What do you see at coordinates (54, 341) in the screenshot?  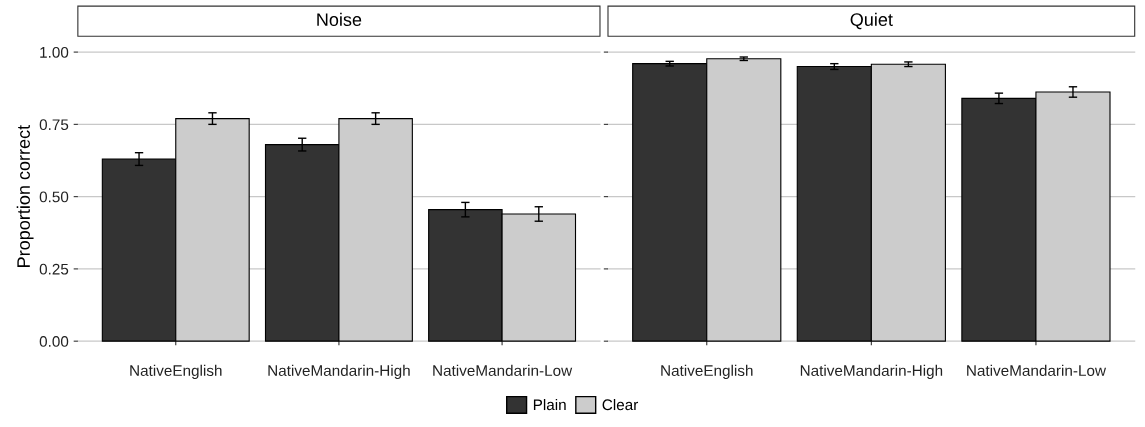 I see `y-tick-label: 0.00` at bounding box center [54, 341].